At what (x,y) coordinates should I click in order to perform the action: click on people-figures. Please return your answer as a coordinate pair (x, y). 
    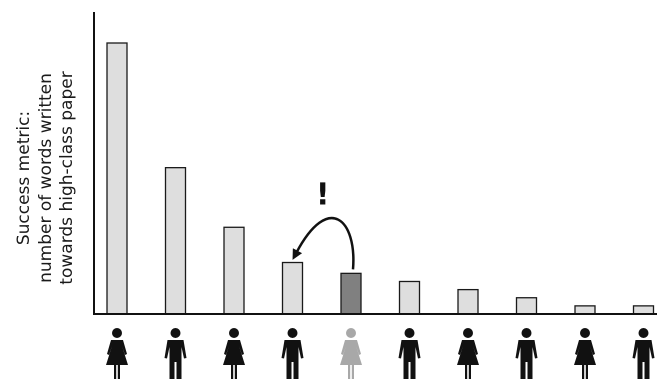
    Looking at the image, I should click on (380, 353).